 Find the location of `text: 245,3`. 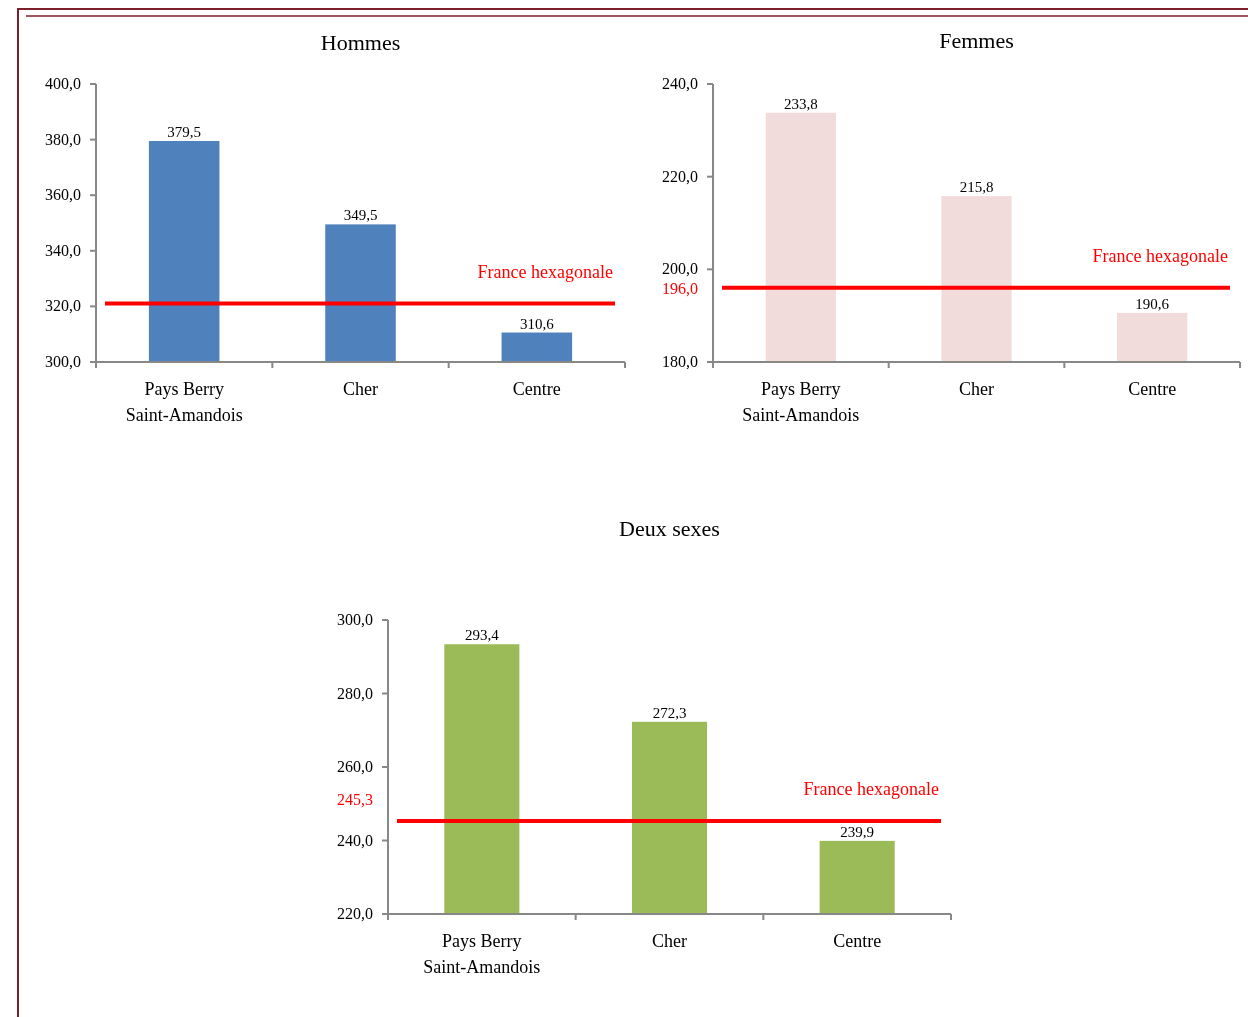

text: 245,3 is located at coordinates (355, 800).